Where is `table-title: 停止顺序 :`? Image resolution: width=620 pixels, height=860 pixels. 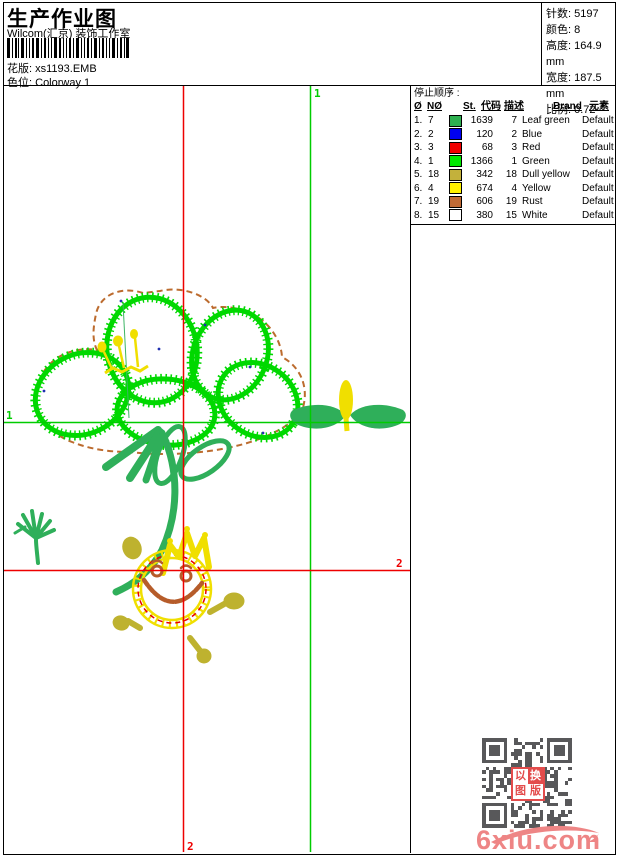
table-title: 停止顺序 : is located at coordinates (437, 93).